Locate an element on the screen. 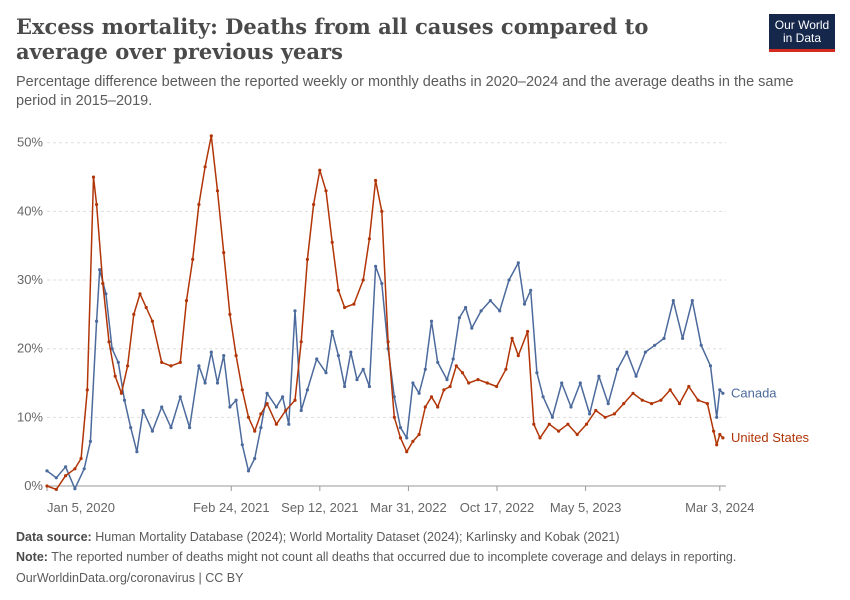 Image resolution: width=850 pixels, height=600 pixels. credit-line: OurWorldinData.org/coronavirus | CC BY is located at coordinates (129, 578).